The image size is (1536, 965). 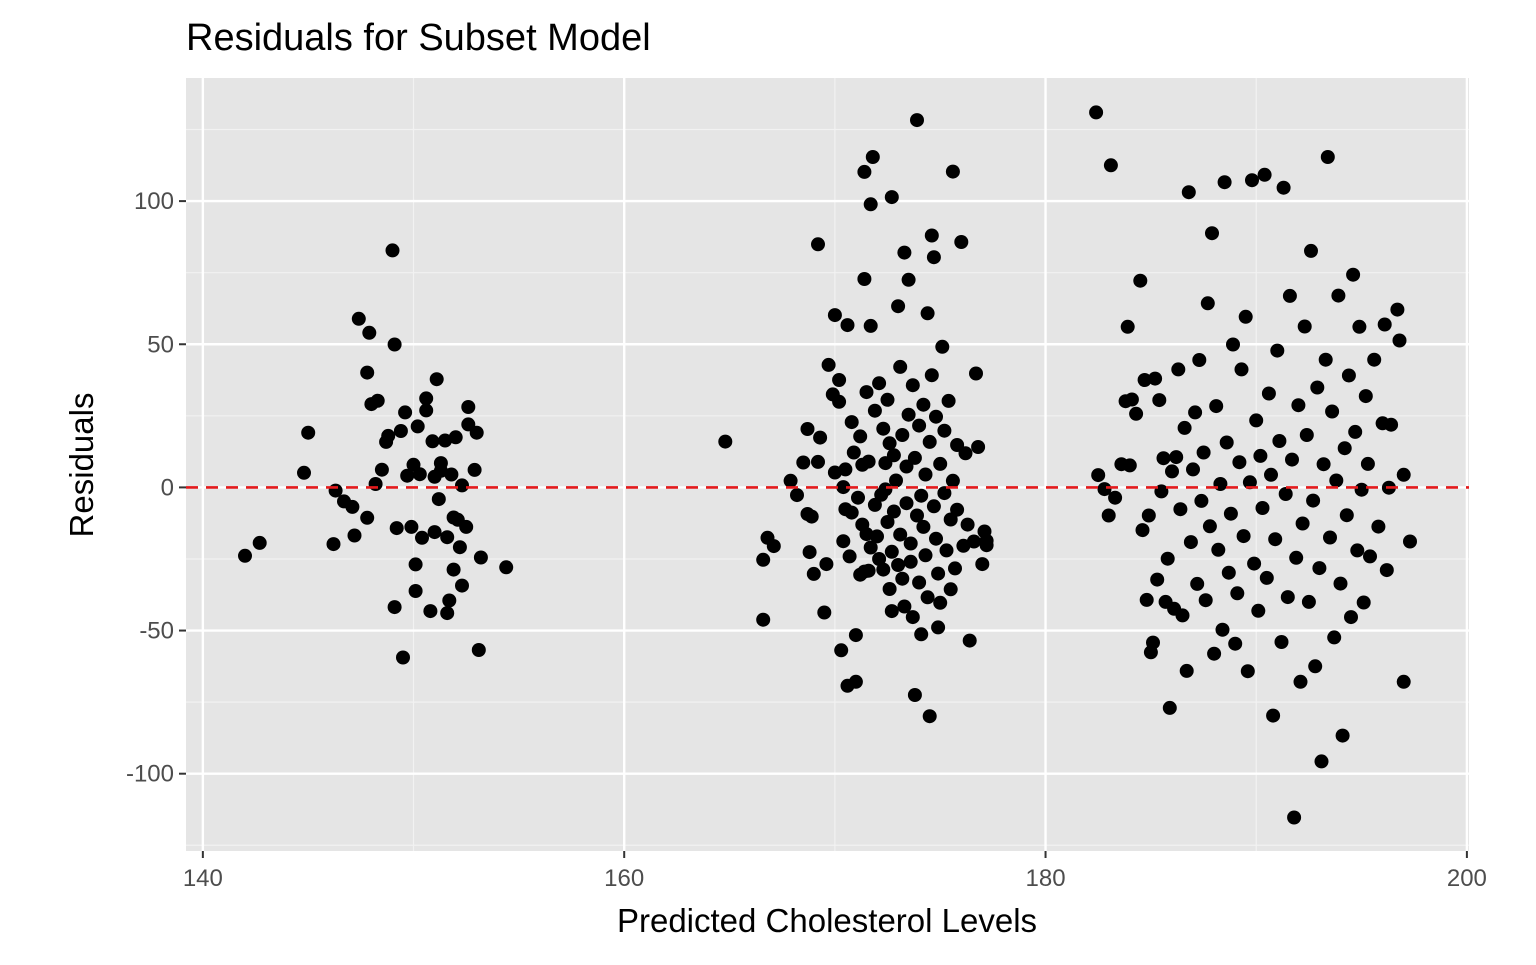 I want to click on chart-title: Residuals for Subset Model, so click(x=418, y=38).